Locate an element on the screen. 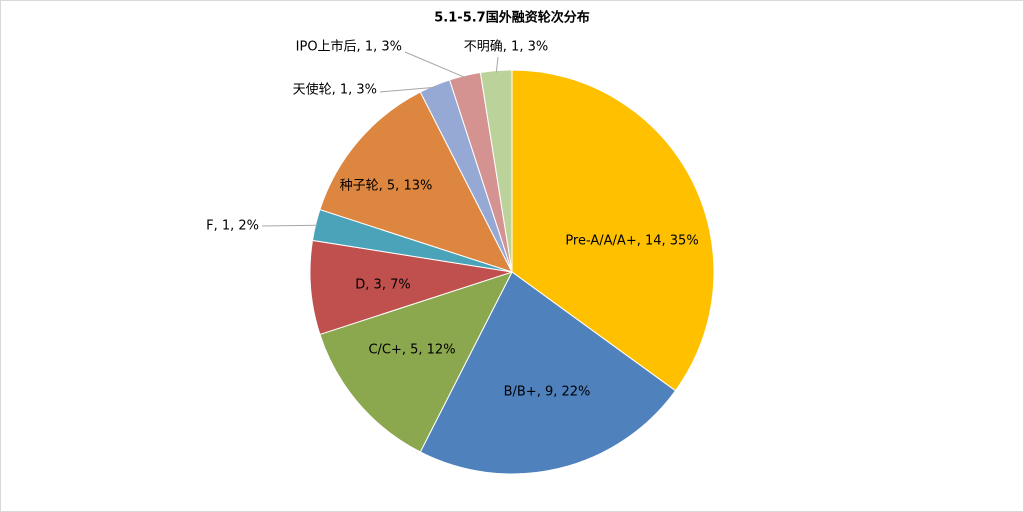  data-label: 不明确, 1, 3% is located at coordinates (506, 47).